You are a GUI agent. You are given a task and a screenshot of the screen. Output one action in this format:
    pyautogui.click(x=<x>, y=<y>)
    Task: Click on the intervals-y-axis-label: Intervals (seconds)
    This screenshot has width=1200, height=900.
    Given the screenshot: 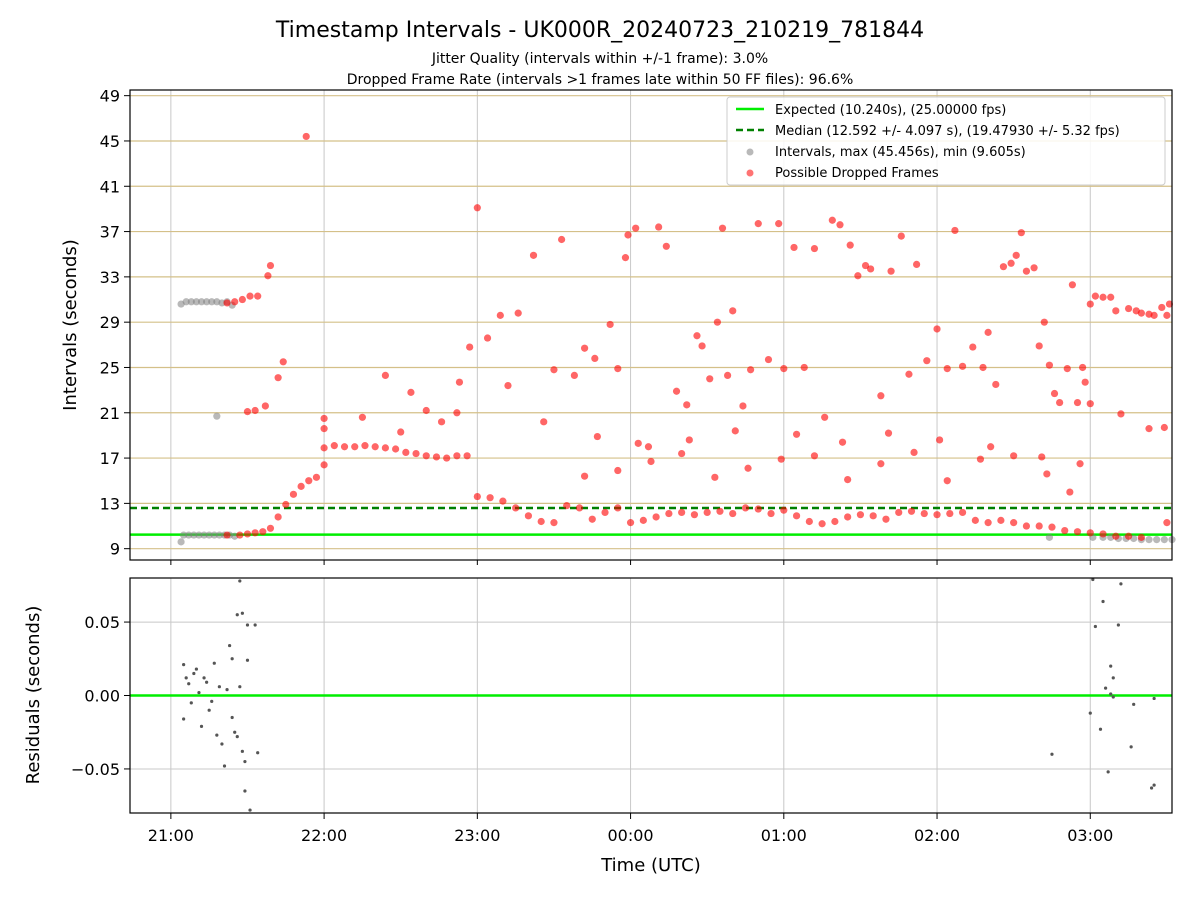 What is the action you would take?
    pyautogui.click(x=70, y=325)
    